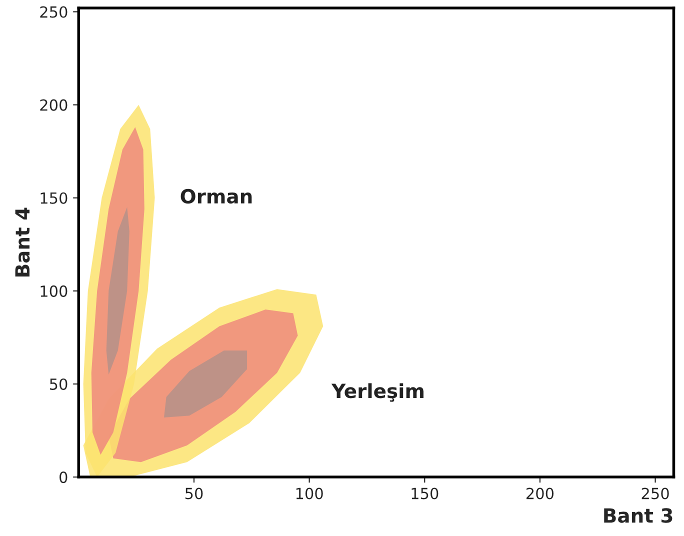  Describe the element at coordinates (194, 494) in the screenshot. I see `x-tick-label: 50` at that location.